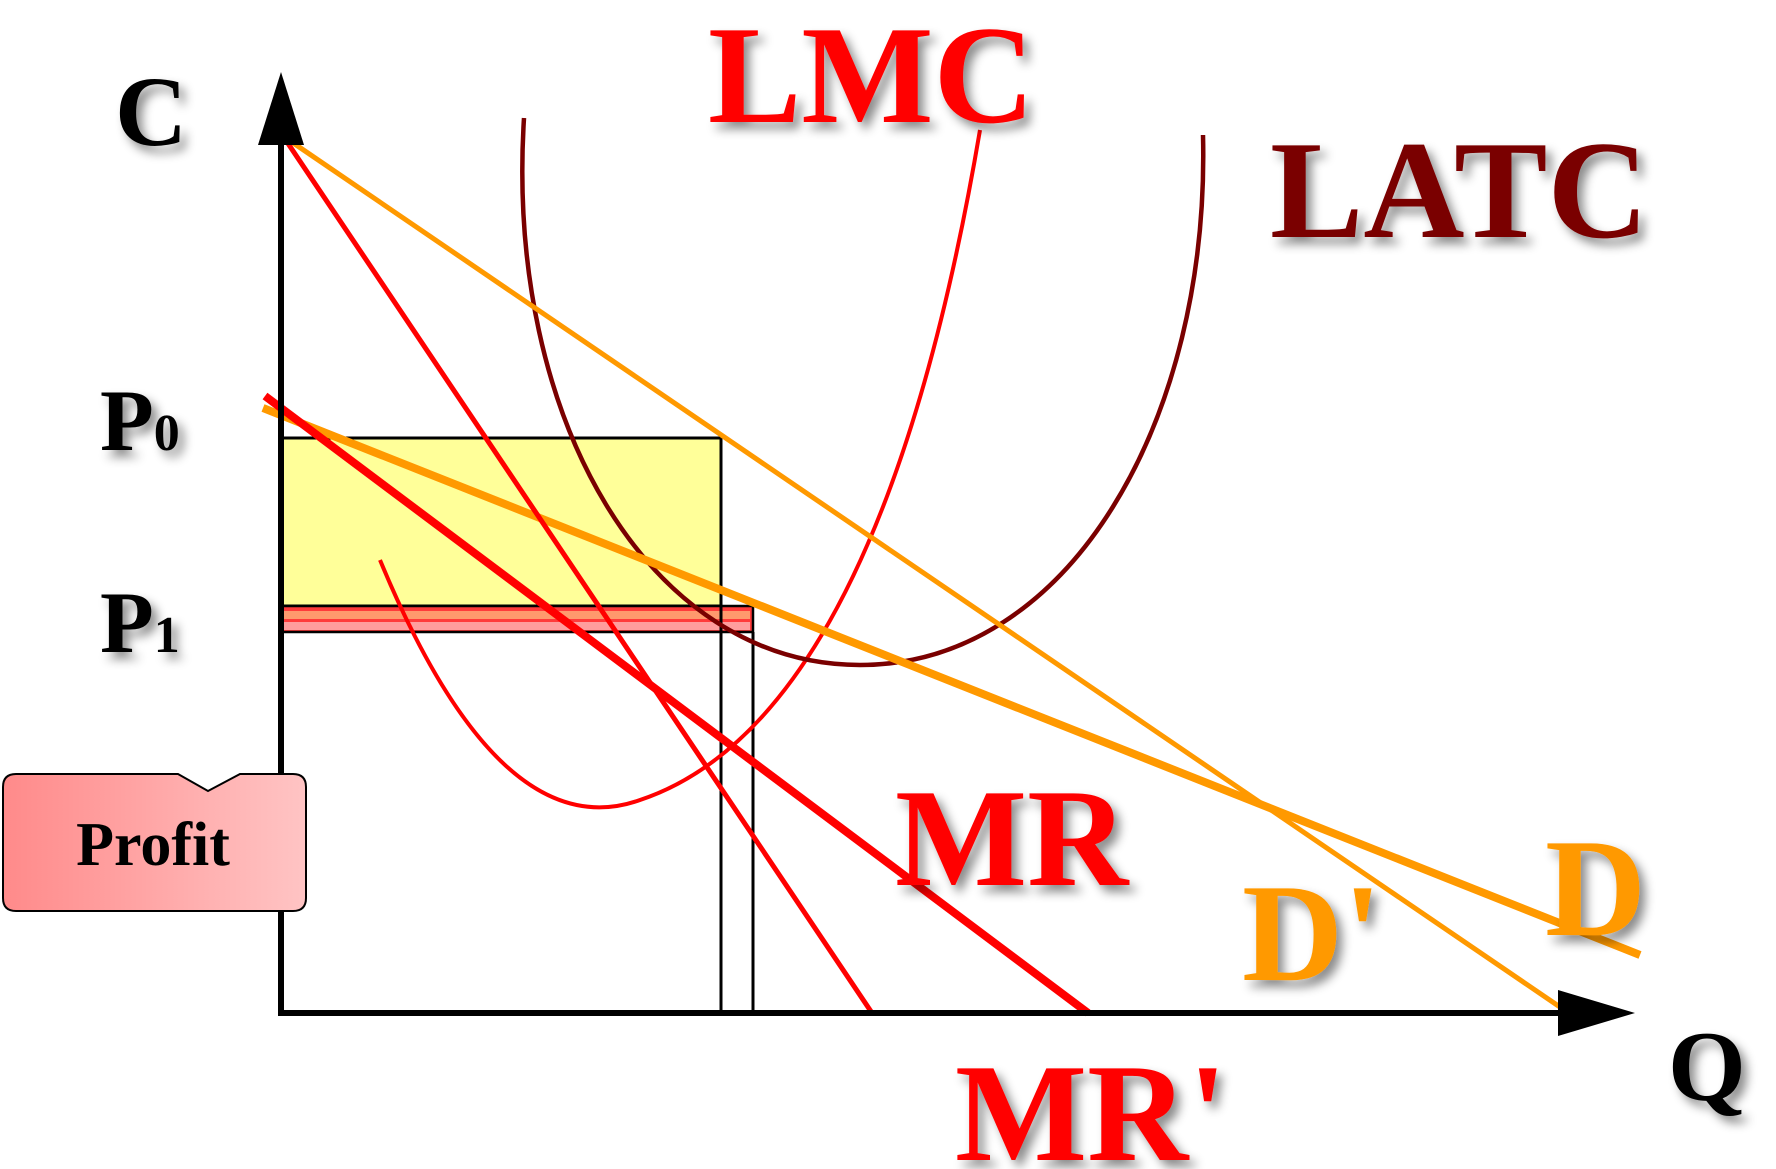 The width and height of the screenshot is (1776, 1169). Describe the element at coordinates (281, 108) in the screenshot. I see `y-axis-arrowhead` at that location.